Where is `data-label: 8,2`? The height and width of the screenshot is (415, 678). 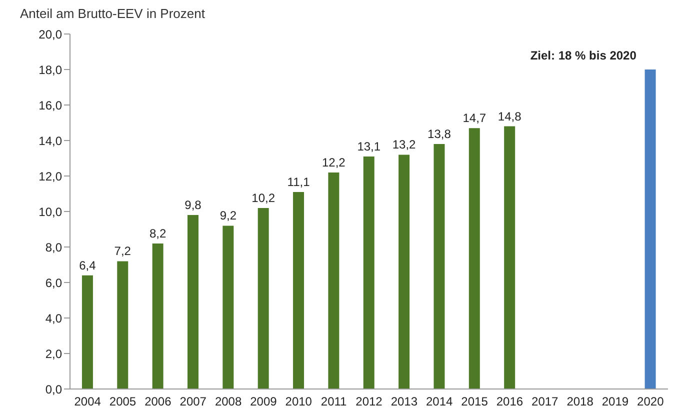 data-label: 8,2 is located at coordinates (157, 233).